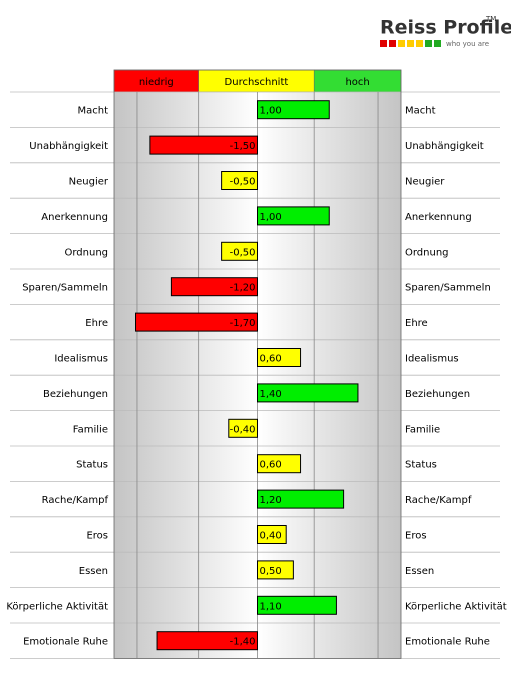  What do you see at coordinates (92, 465) in the screenshot?
I see `y-tick-label: Status` at bounding box center [92, 465].